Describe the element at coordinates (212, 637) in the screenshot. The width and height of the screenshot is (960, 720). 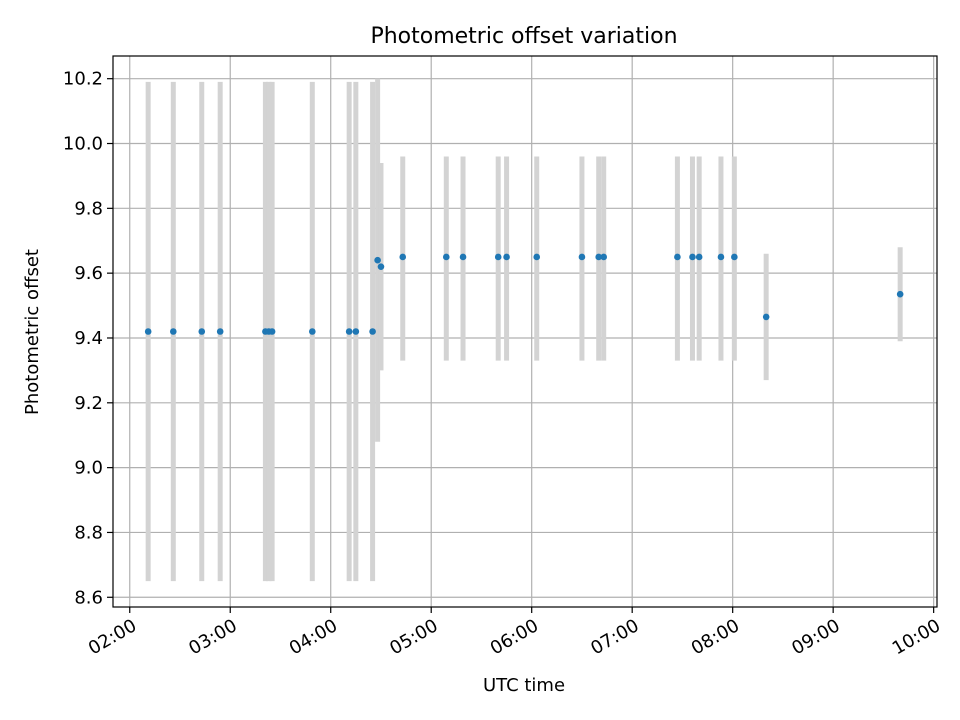
I see `x-tick-label: 03:00` at that location.